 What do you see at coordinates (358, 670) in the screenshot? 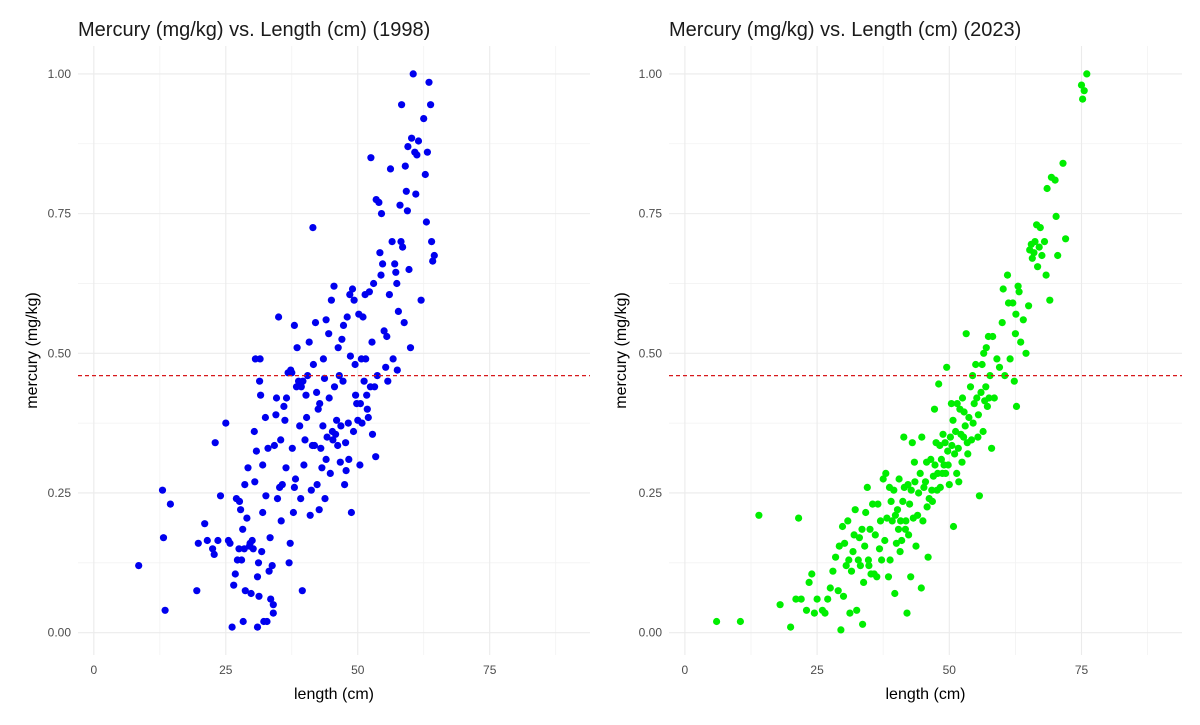
I see `x-tick-label: 50` at bounding box center [358, 670].